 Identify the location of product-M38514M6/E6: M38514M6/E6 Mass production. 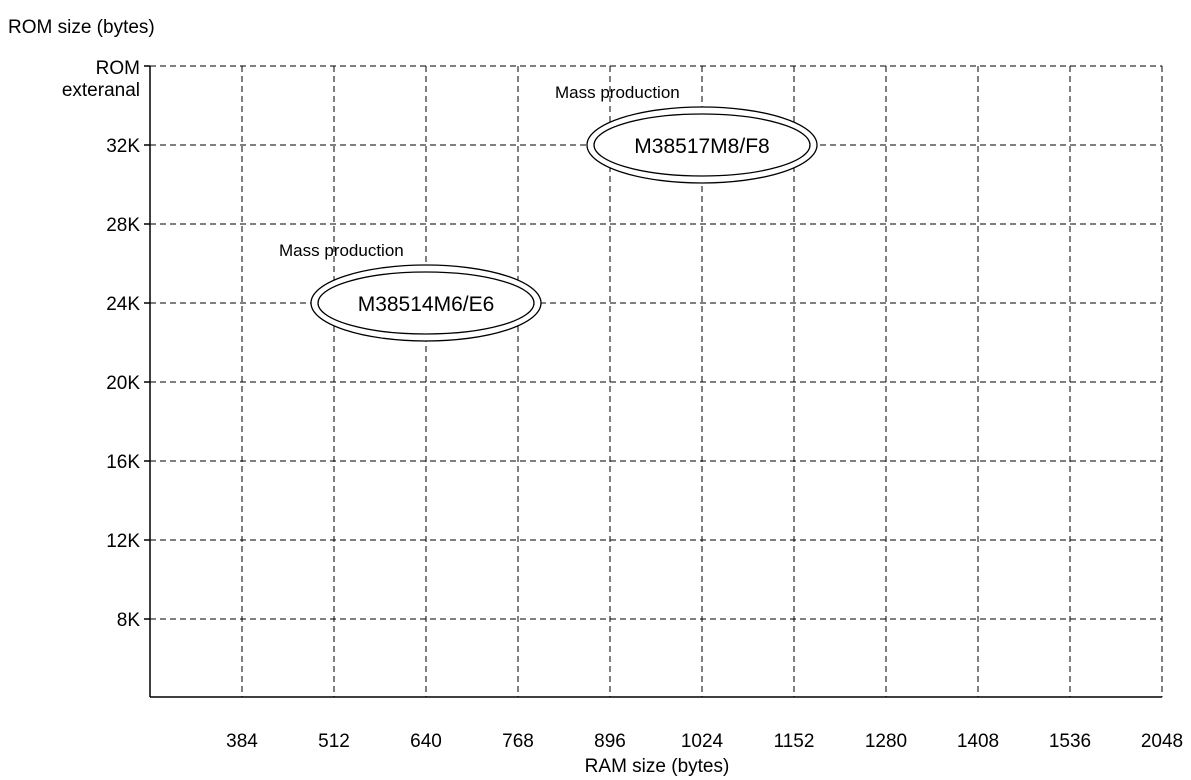
(410, 291).